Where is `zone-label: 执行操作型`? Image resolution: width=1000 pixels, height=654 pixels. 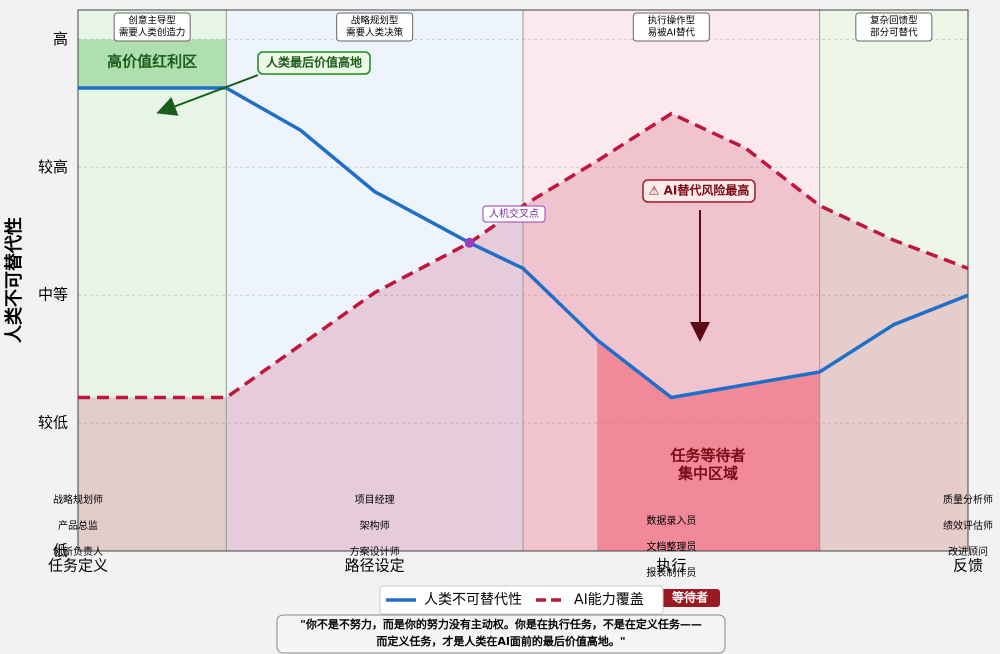
zone-label: 执行操作型 is located at coordinates (672, 21).